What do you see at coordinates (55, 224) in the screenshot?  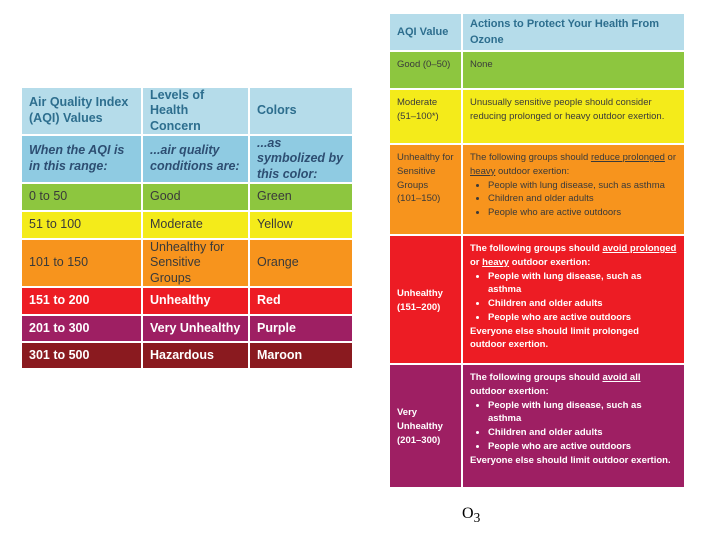 I see `cell-text: 51 to 100` at bounding box center [55, 224].